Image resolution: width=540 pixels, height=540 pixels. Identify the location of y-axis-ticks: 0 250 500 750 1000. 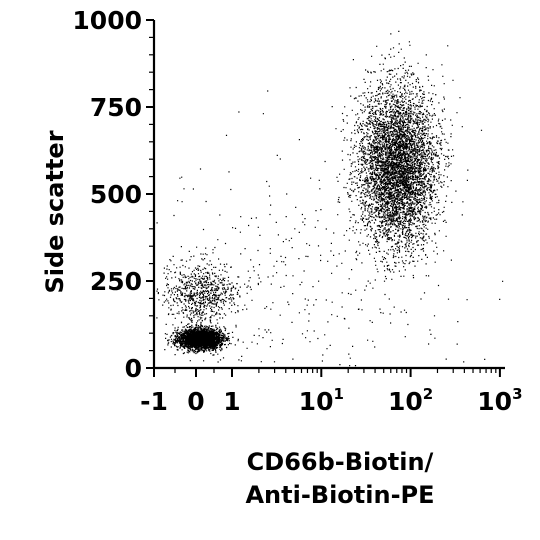
(113, 194).